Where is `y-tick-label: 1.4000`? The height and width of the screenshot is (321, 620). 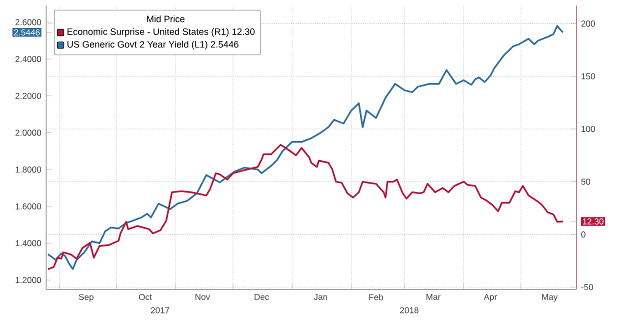
y-tick-label: 1.4000 is located at coordinates (29, 243).